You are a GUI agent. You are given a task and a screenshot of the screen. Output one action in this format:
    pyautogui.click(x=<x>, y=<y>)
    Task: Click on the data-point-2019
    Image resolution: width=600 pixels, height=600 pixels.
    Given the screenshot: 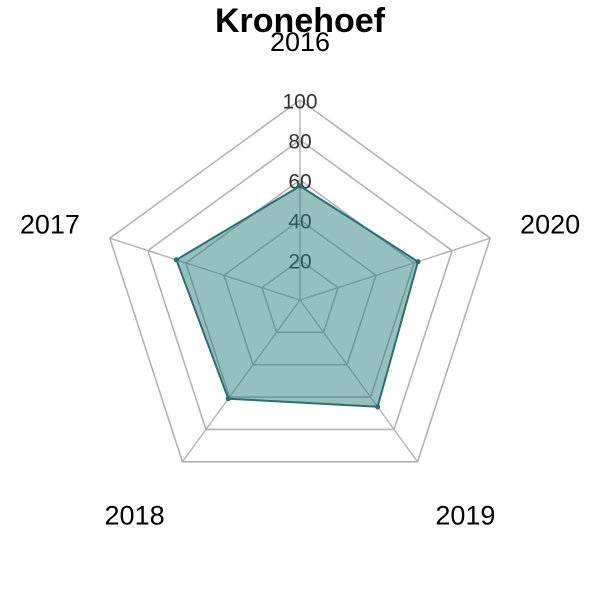 What is the action you would take?
    pyautogui.click(x=377, y=407)
    